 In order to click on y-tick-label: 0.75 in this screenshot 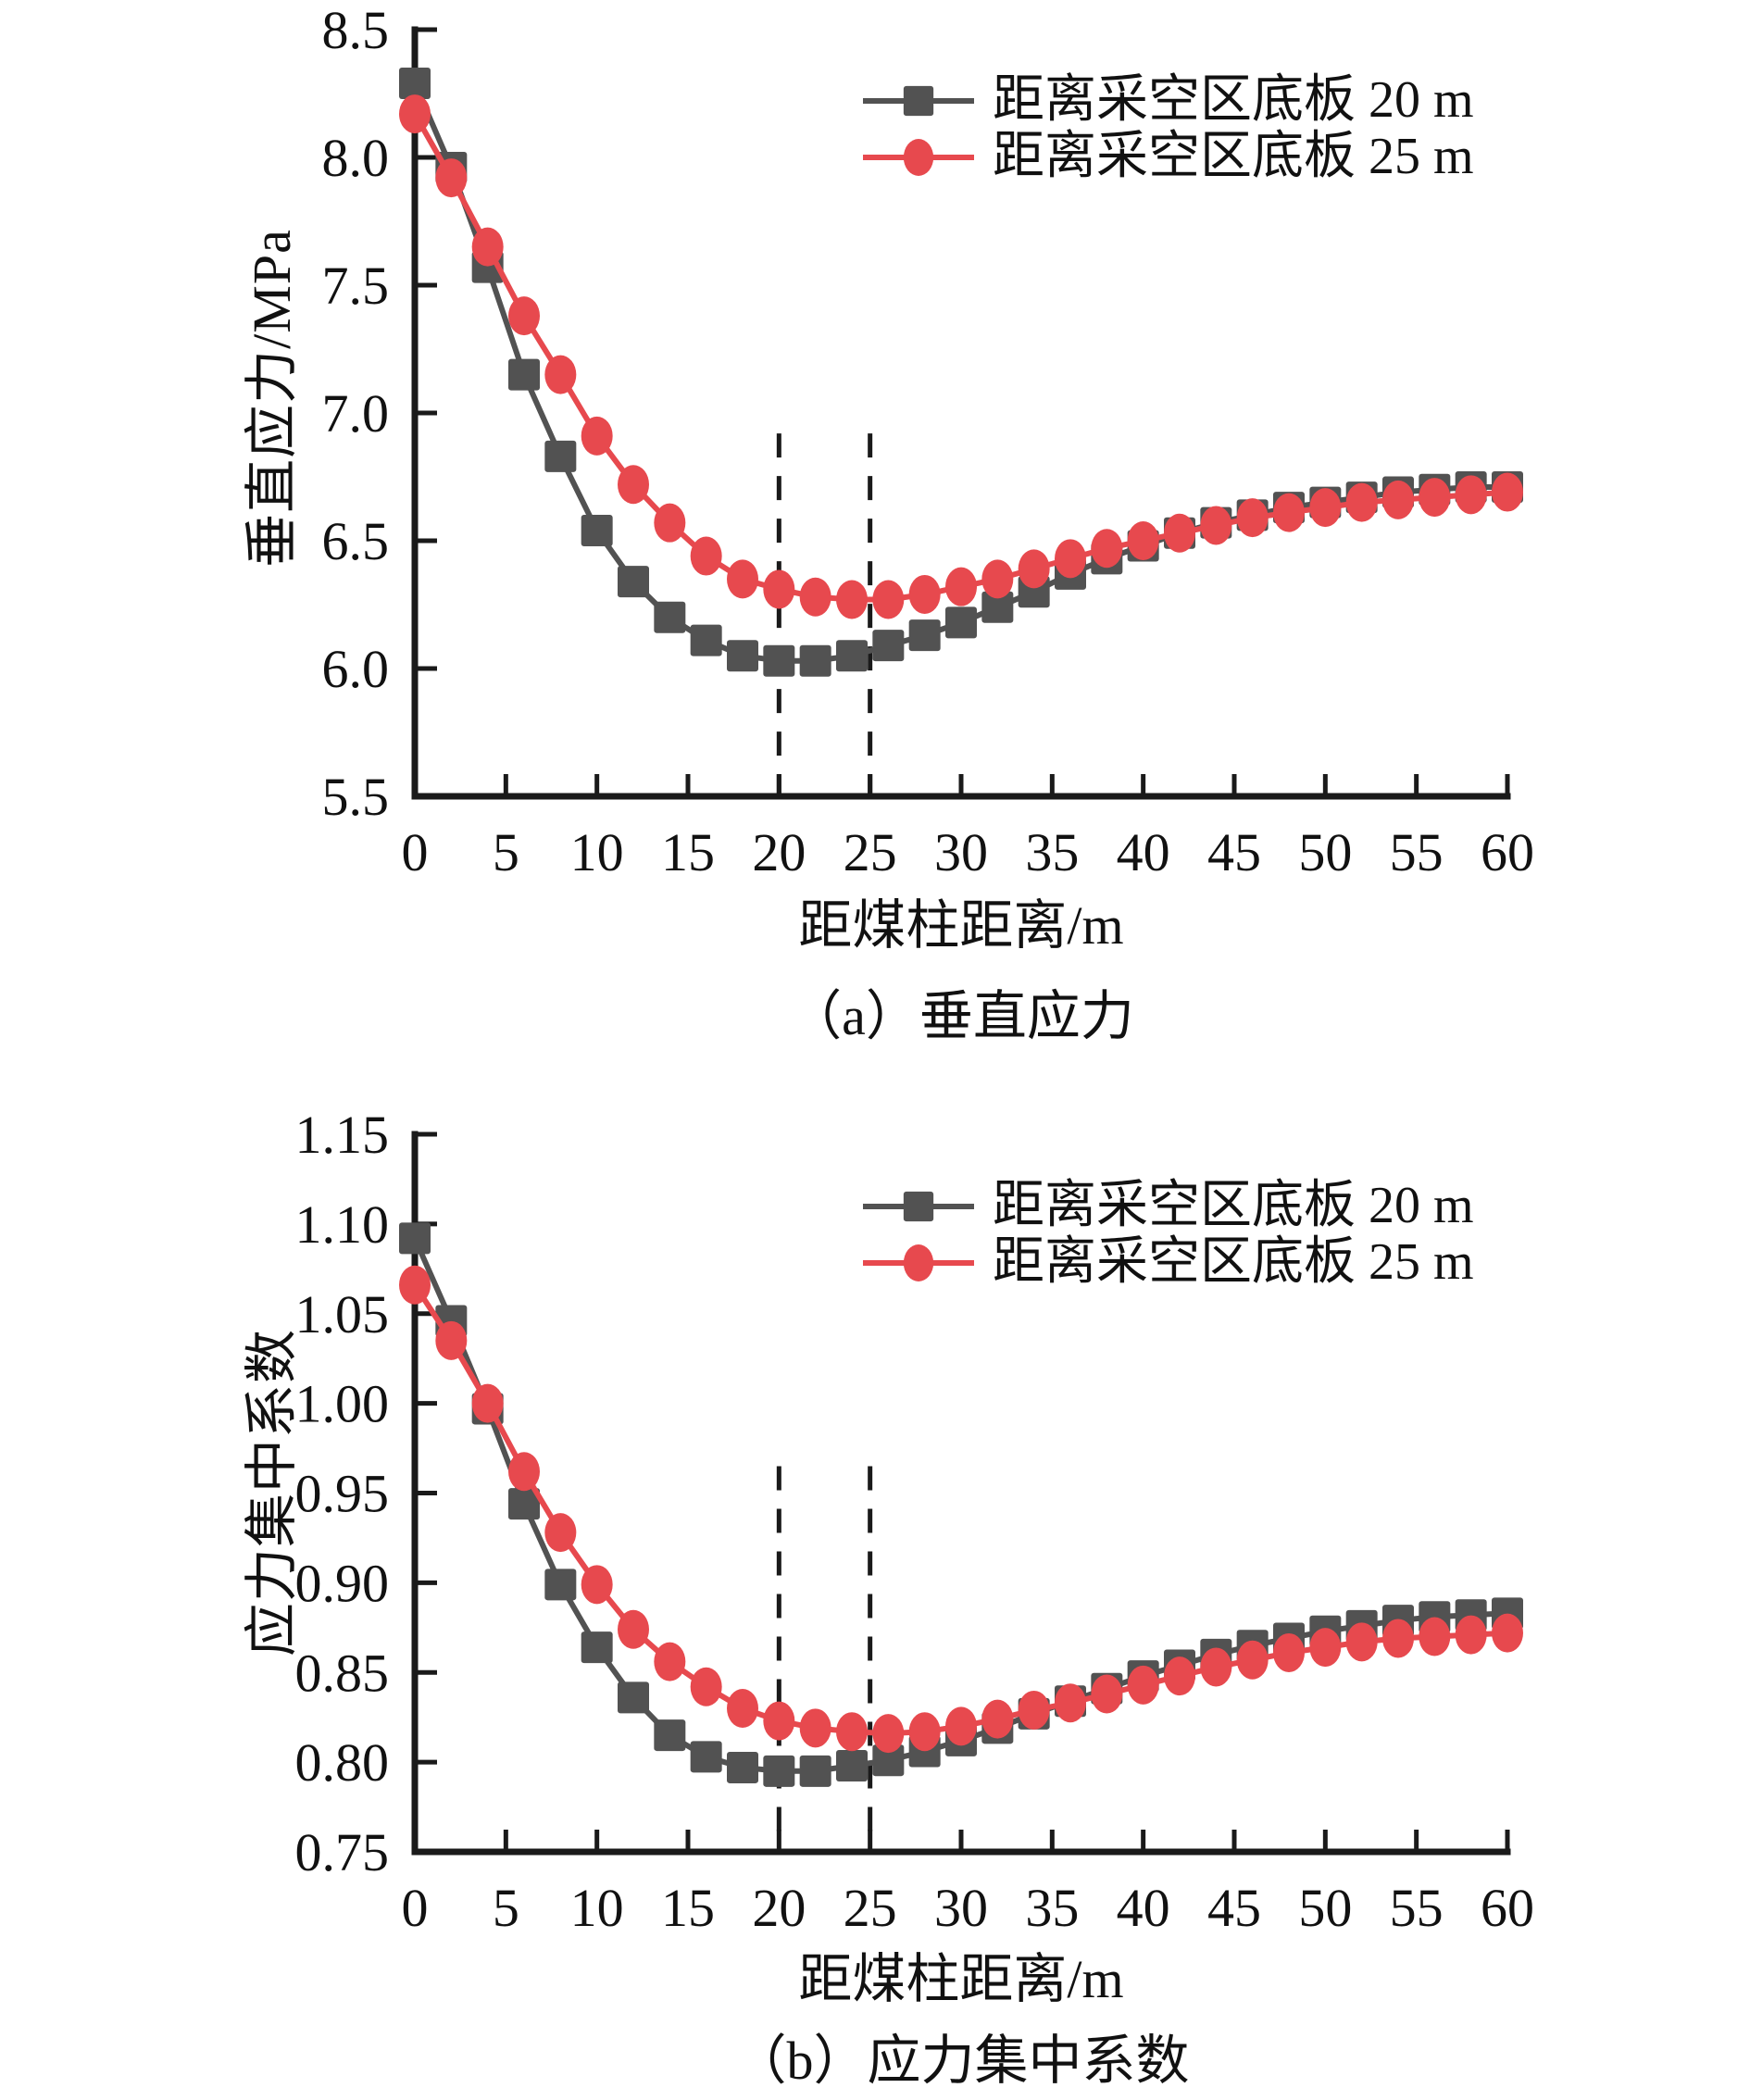, I will do `click(343, 1852)`.